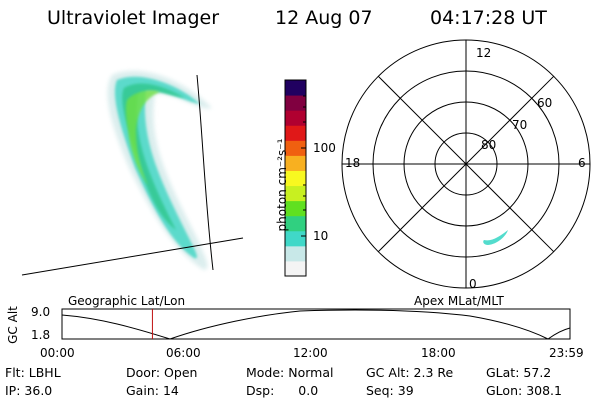 Image resolution: width=600 pixels, height=400 pixels. What do you see at coordinates (41, 312) in the screenshot?
I see `timeline-ytick-9: 9.0` at bounding box center [41, 312].